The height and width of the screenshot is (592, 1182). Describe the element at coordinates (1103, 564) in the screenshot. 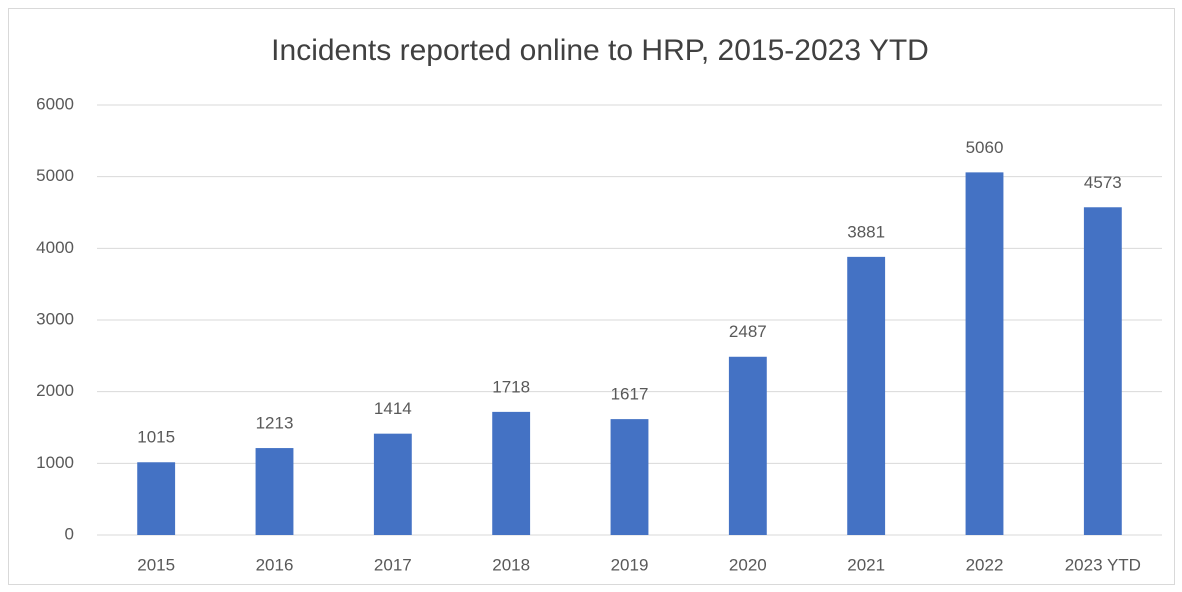

I see `x-tick-label: 2023 YTD` at that location.